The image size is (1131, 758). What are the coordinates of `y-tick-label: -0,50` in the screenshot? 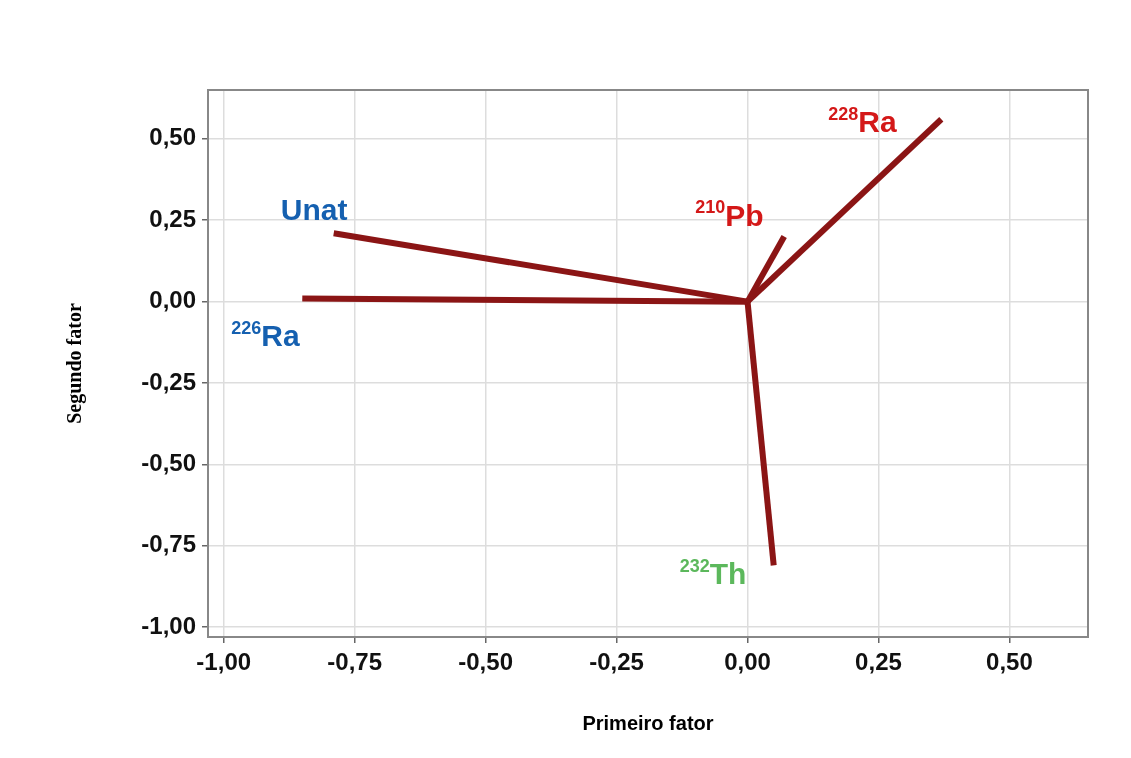 It's located at (168, 463).